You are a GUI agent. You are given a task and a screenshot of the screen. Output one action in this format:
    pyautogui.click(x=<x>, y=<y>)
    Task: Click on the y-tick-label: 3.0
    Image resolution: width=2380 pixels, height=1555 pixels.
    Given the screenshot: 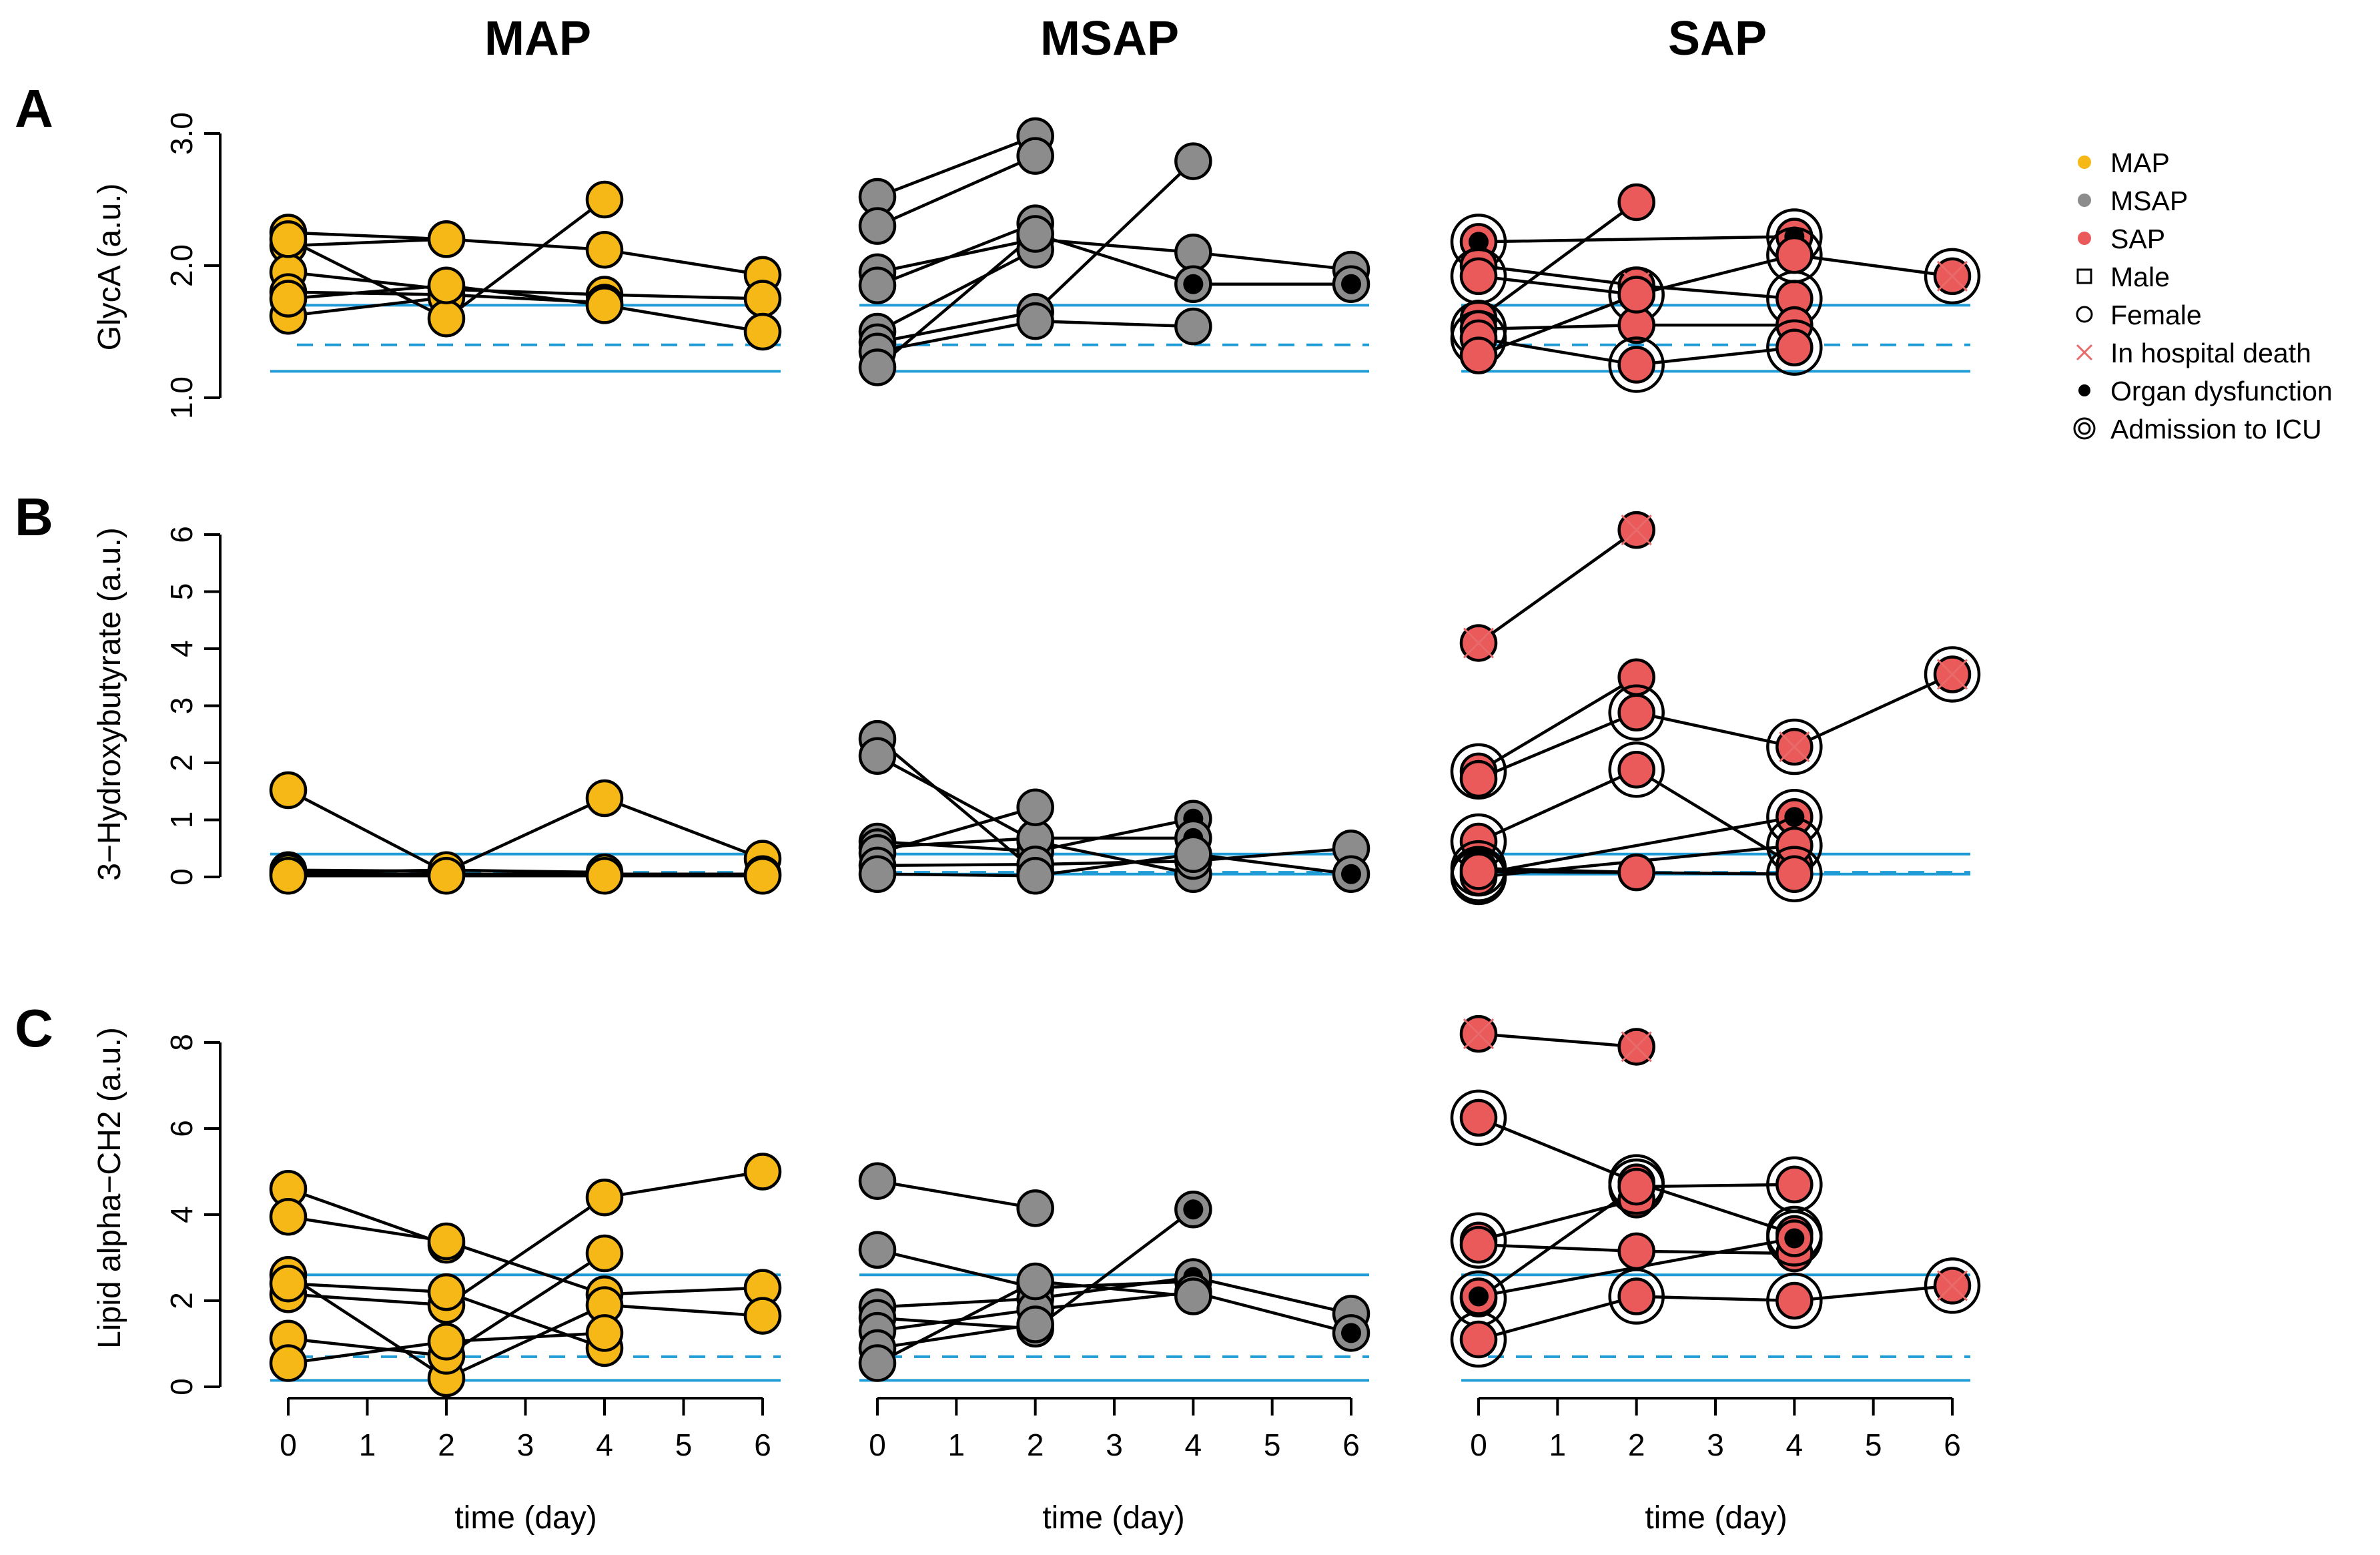 What is the action you would take?
    pyautogui.click(x=181, y=133)
    